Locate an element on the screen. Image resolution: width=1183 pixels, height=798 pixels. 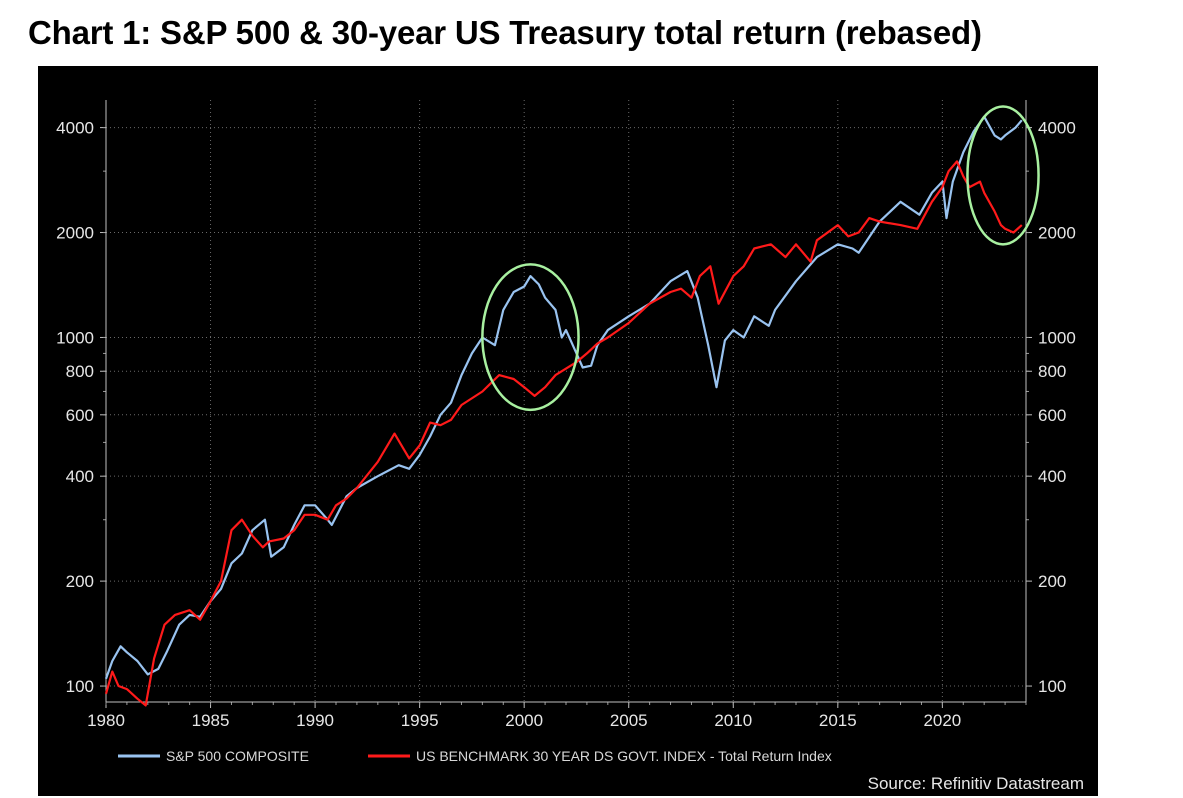
annotation-circle-2000 is located at coordinates (530, 337).